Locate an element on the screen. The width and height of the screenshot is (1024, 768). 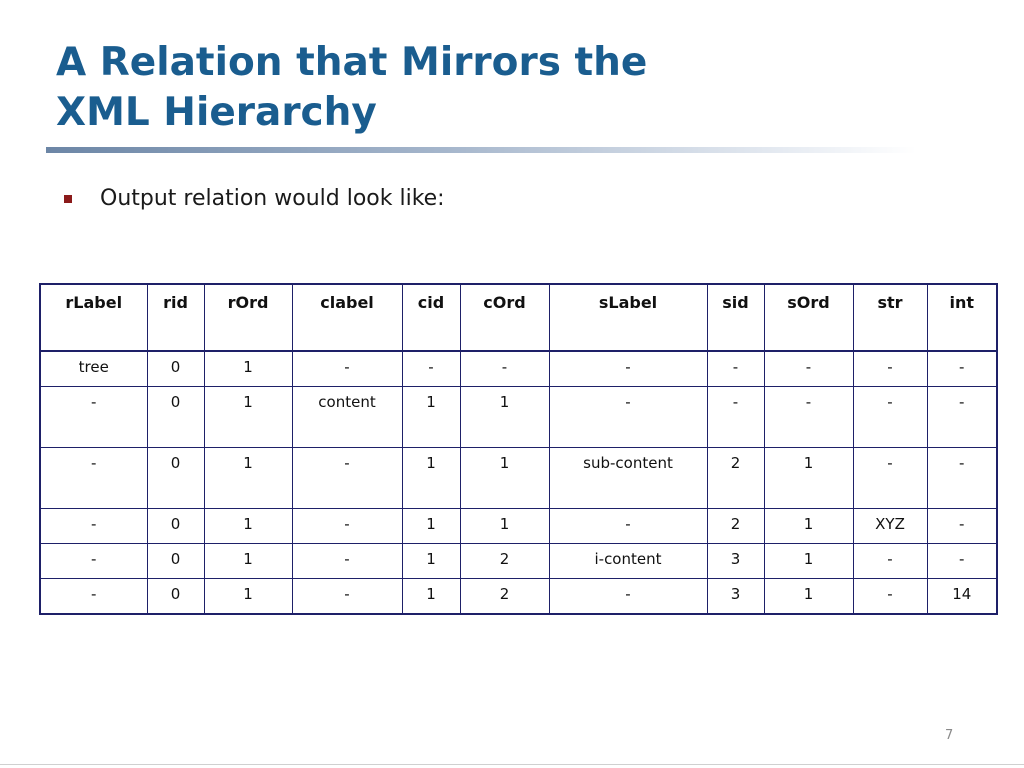
table-row: - 0 1 - 1 1 - 2 1 XYZ - is located at coordinates (518, 526).